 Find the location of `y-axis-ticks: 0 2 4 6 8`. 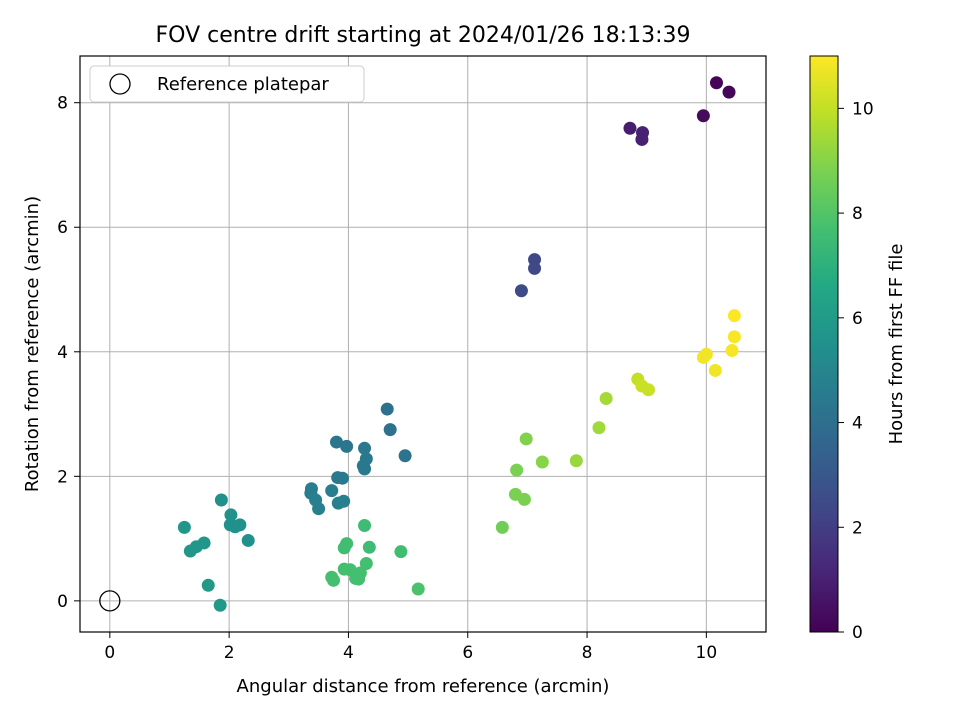

y-axis-ticks: 0 2 4 6 8 is located at coordinates (68, 353).